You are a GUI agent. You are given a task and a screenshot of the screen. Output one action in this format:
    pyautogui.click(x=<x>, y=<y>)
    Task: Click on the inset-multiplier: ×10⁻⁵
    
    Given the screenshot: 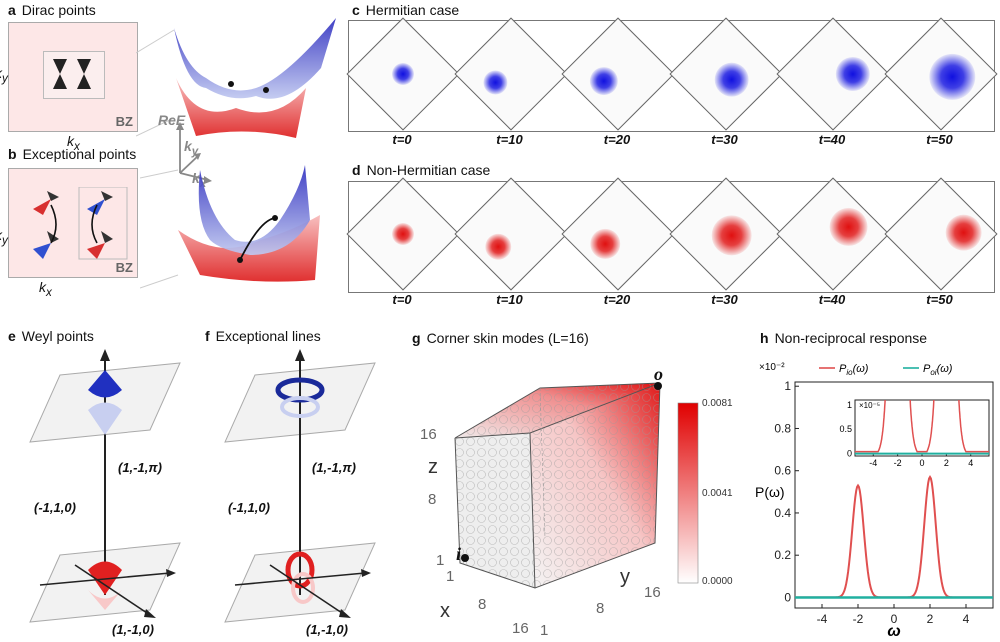 What is the action you would take?
    pyautogui.click(x=869, y=405)
    